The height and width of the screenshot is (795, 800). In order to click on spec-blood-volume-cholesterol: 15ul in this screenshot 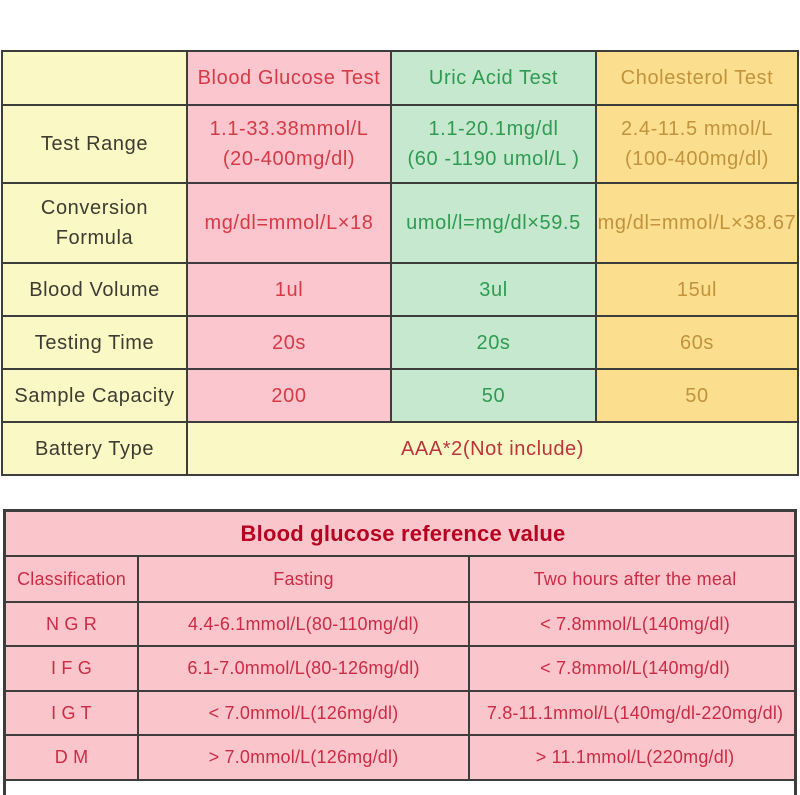, I will do `click(697, 289)`.